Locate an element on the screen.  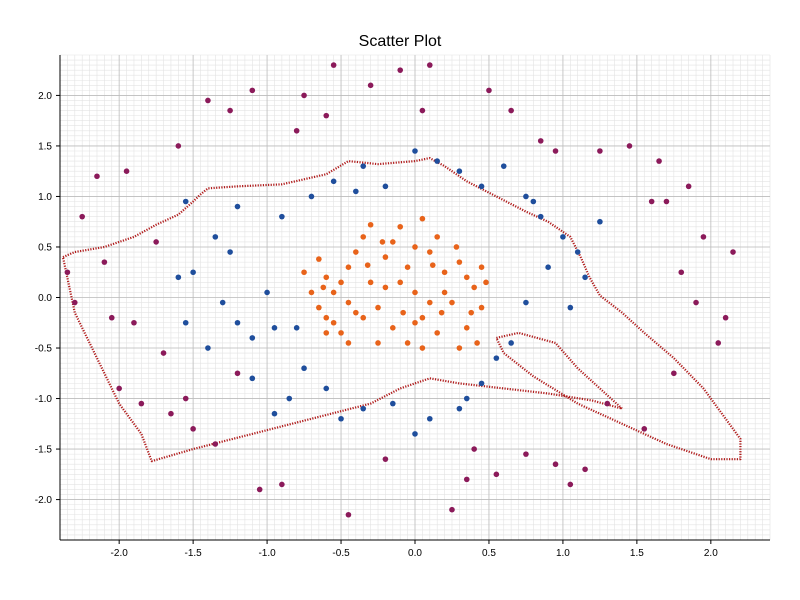
y-tick-label: -1.5 is located at coordinates (44, 450).